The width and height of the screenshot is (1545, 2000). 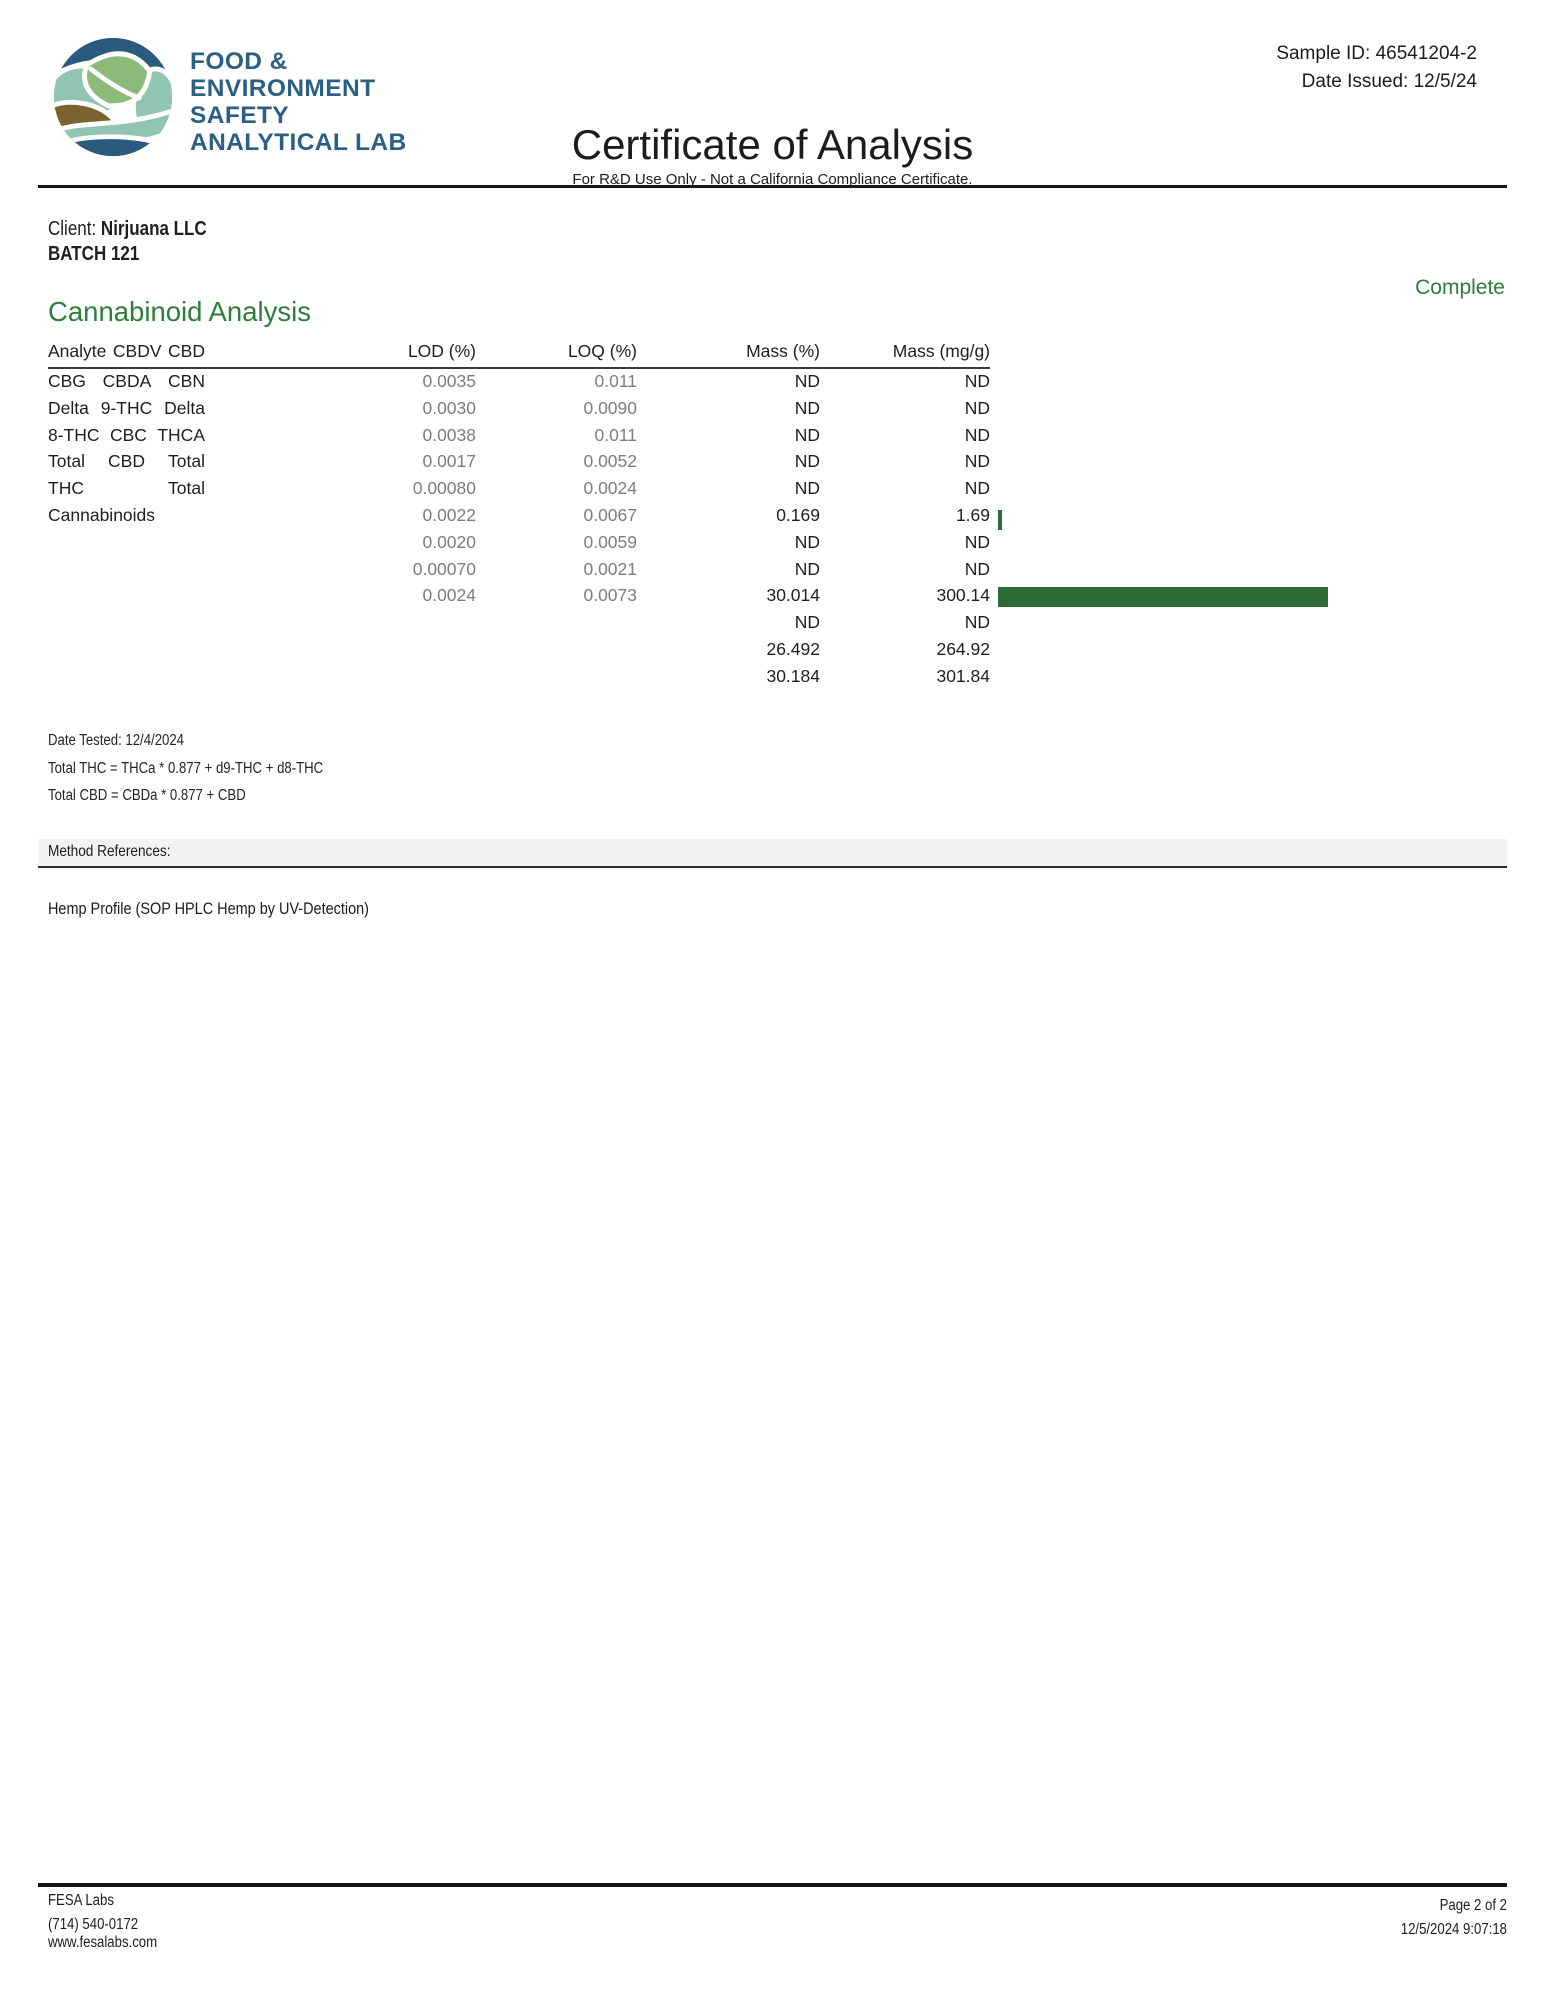 I want to click on analyte-word: THCA, so click(x=181, y=434).